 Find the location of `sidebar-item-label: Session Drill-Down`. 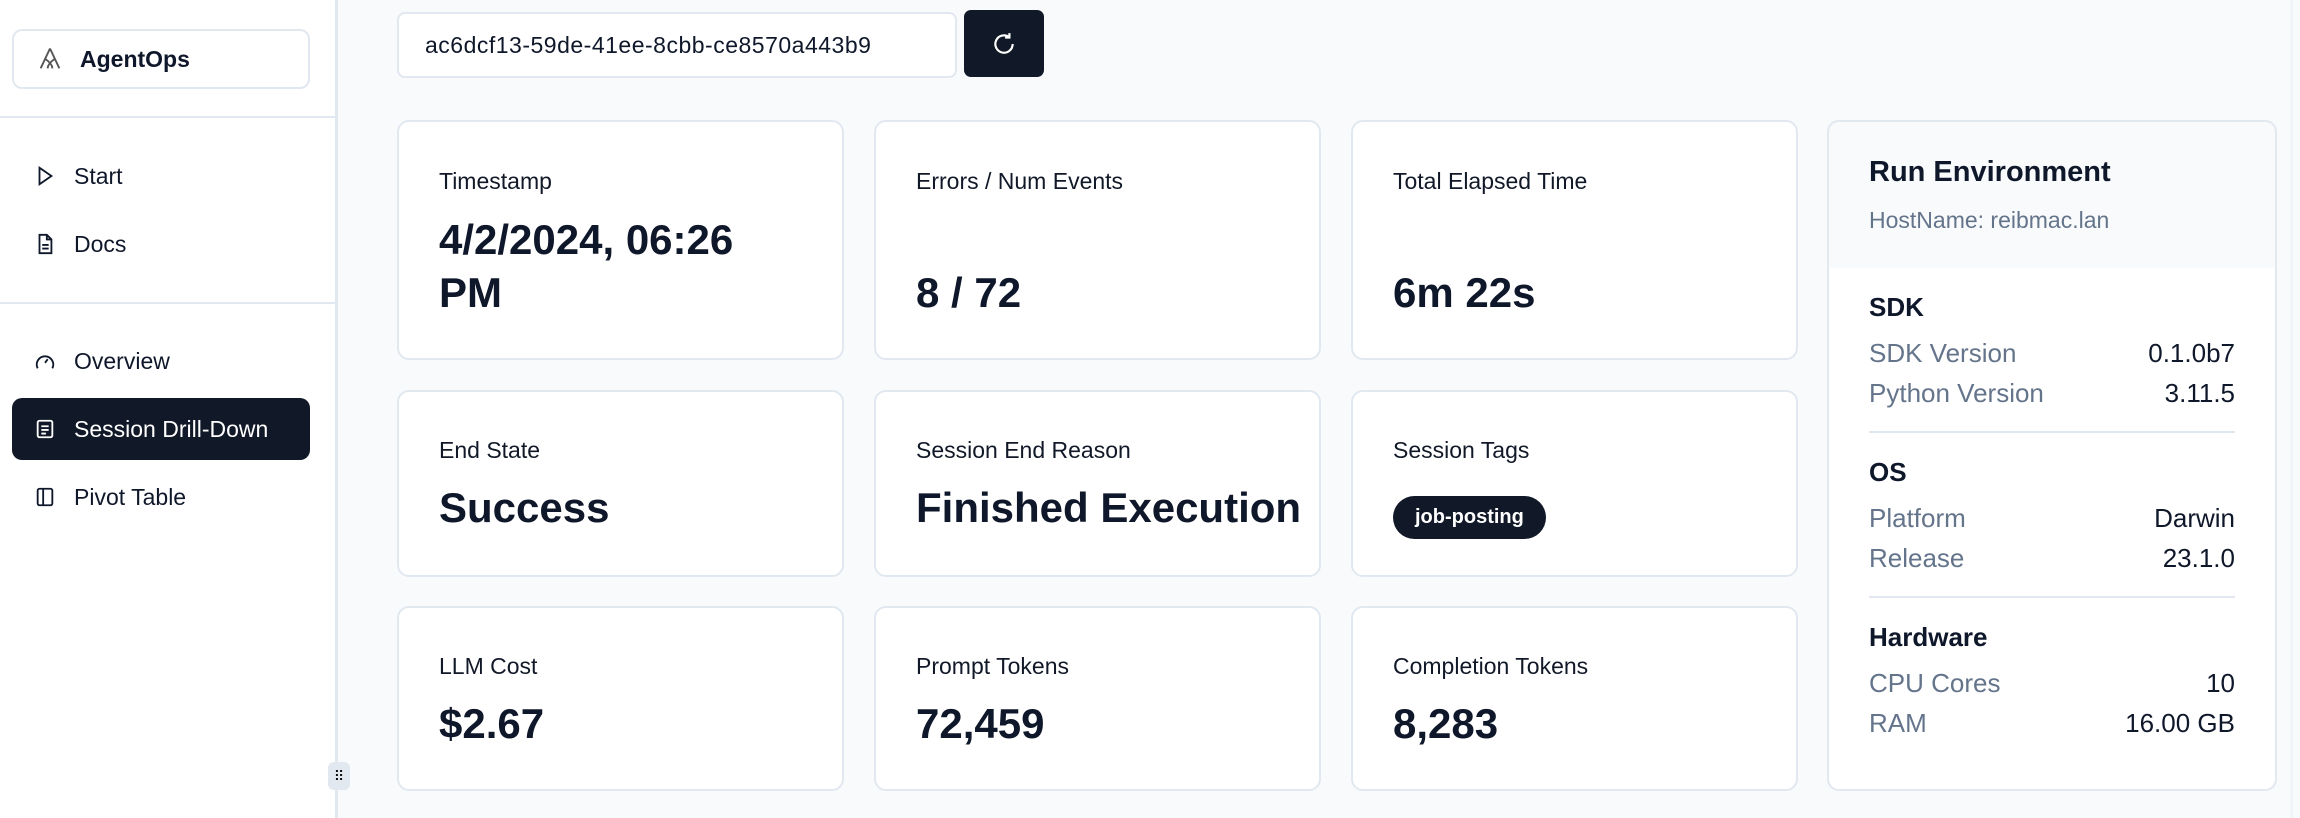

sidebar-item-label: Session Drill-Down is located at coordinates (171, 428).